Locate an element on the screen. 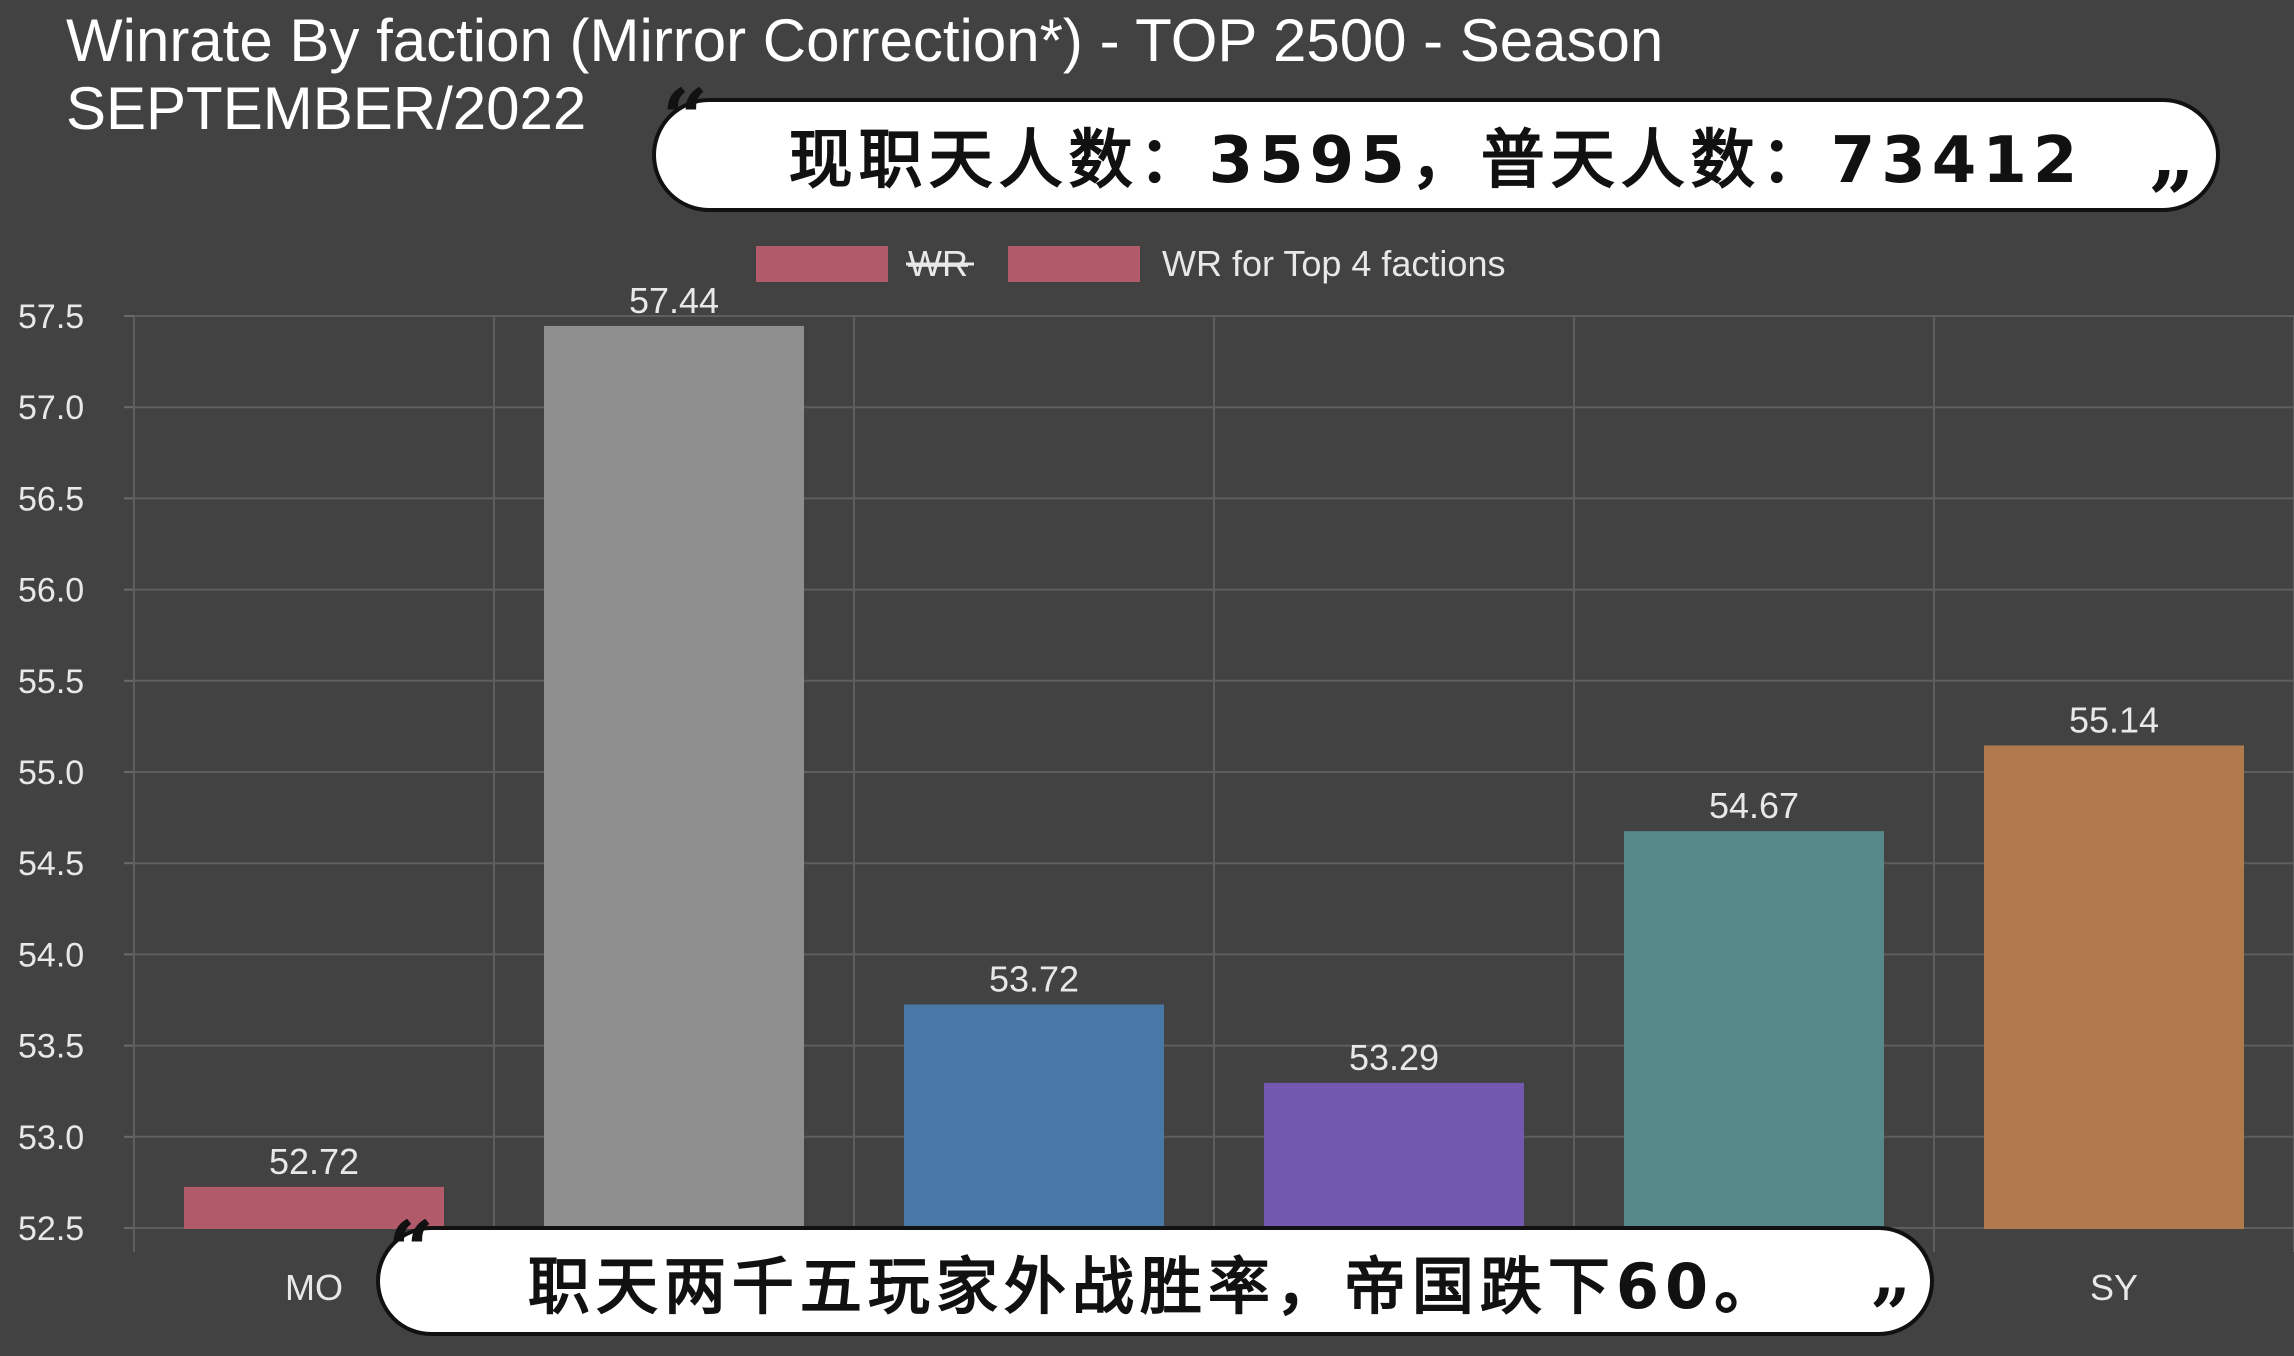  caption-top: 现职天人数：3595，普天人数：73412 is located at coordinates (1436, 155).